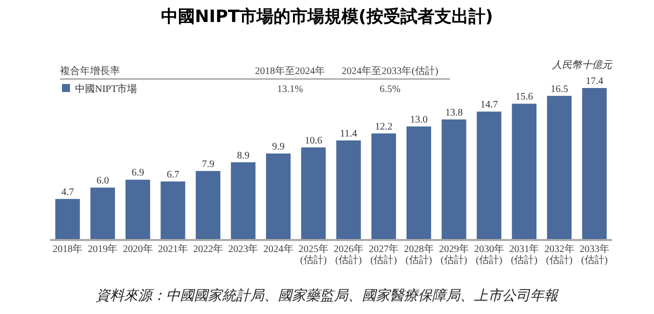  I want to click on x-tick-label: 2032年 (估計), so click(559, 254).